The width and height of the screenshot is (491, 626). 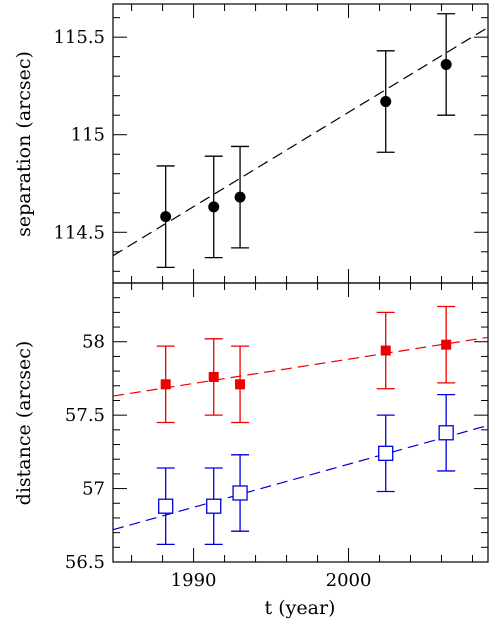 What do you see at coordinates (24, 144) in the screenshot?
I see `y-axis-label-separation: separation (arcsec)` at bounding box center [24, 144].